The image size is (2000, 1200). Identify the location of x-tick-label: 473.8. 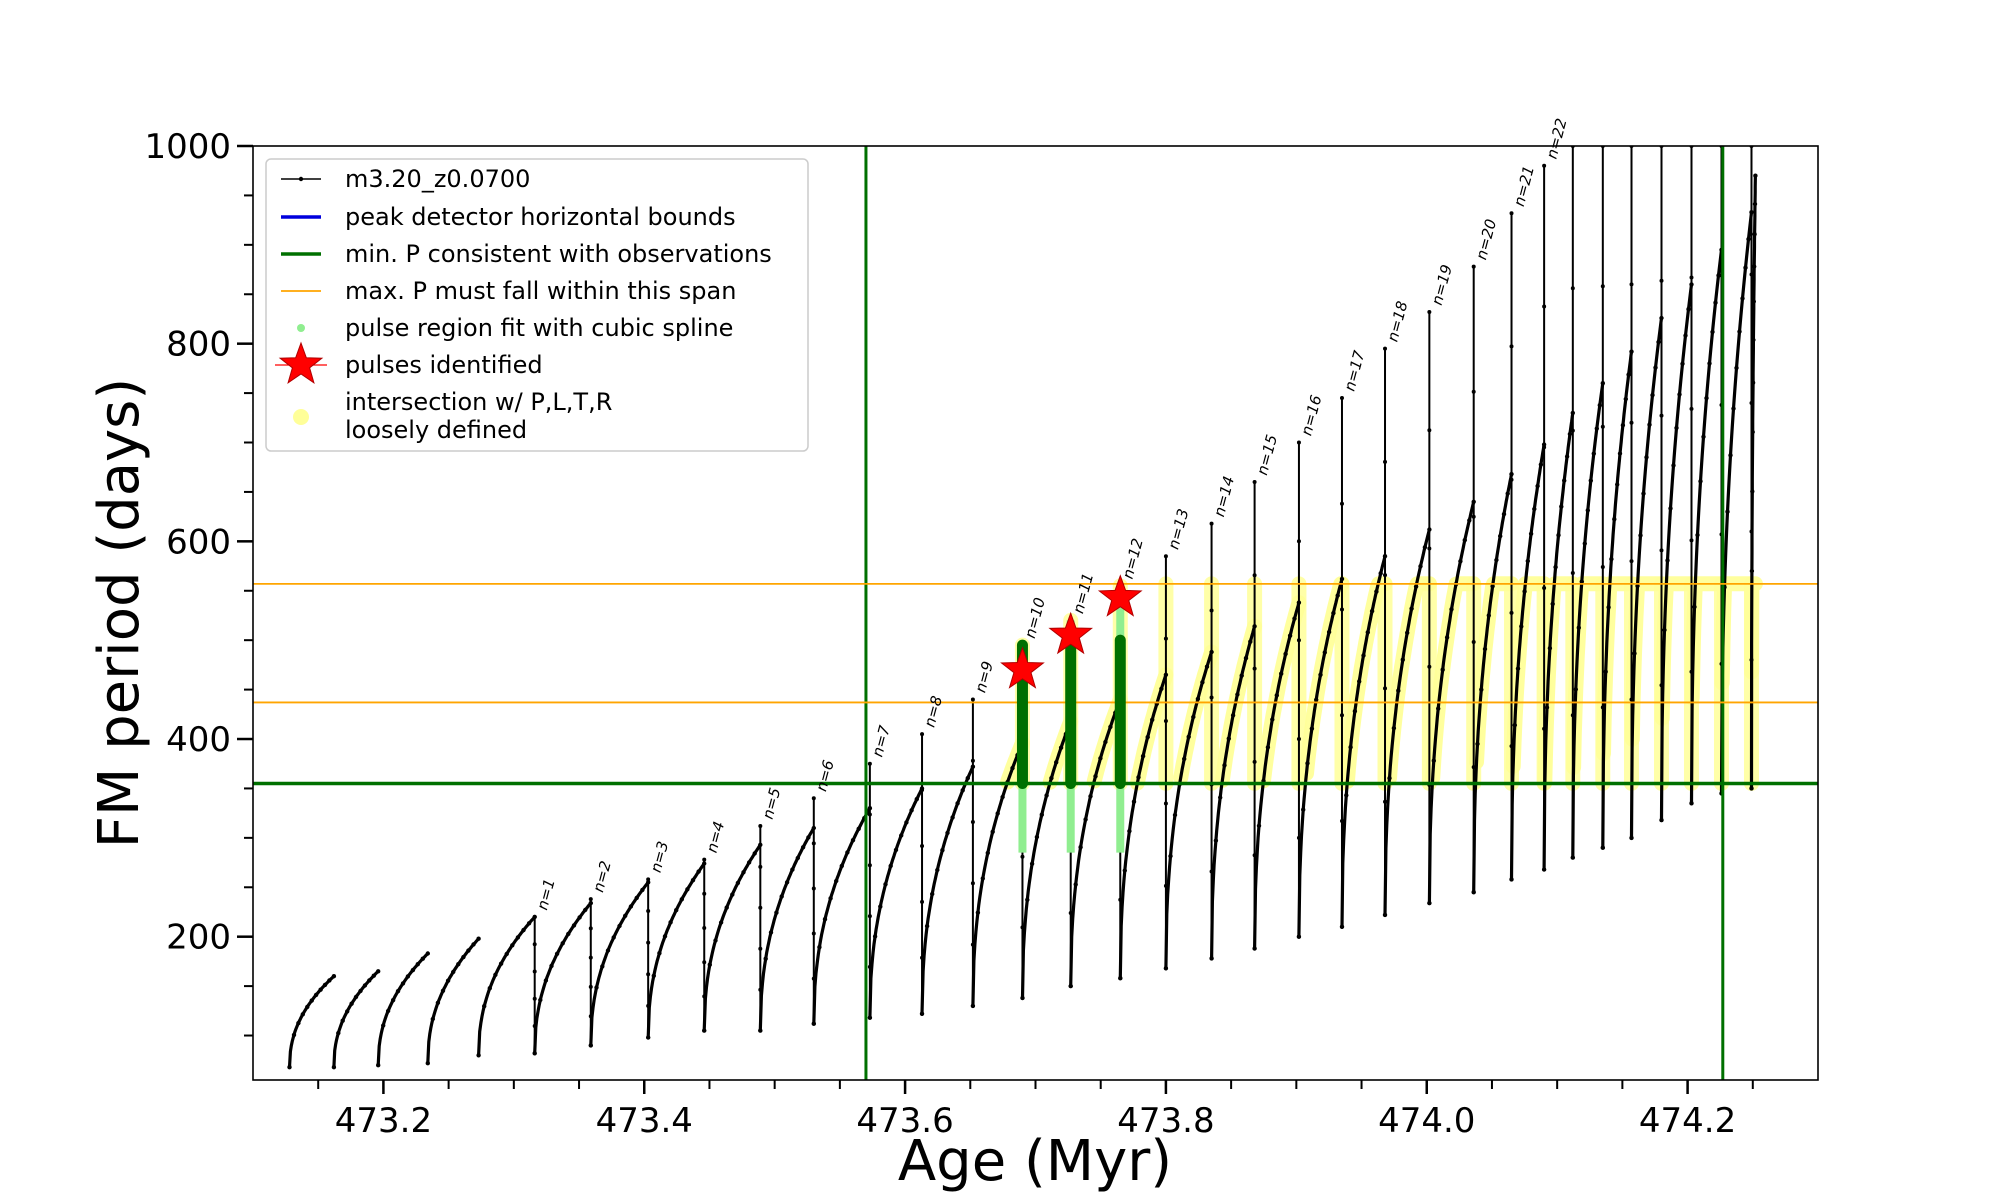
(1165, 1121).